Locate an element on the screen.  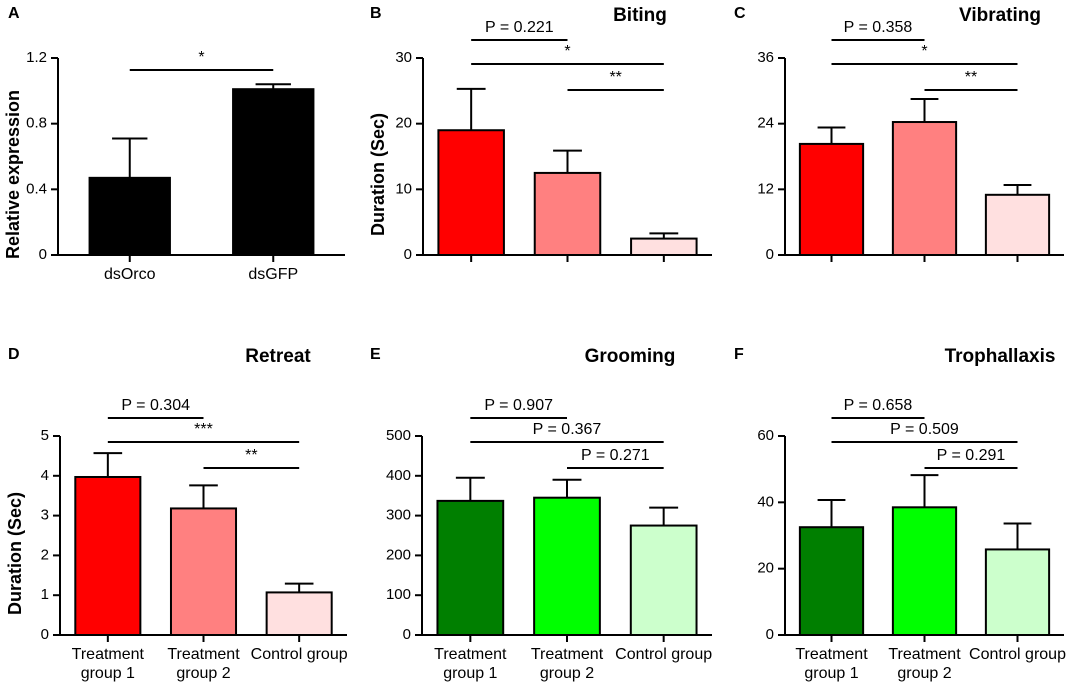
y-tick-label: 500 is located at coordinates (398, 435).